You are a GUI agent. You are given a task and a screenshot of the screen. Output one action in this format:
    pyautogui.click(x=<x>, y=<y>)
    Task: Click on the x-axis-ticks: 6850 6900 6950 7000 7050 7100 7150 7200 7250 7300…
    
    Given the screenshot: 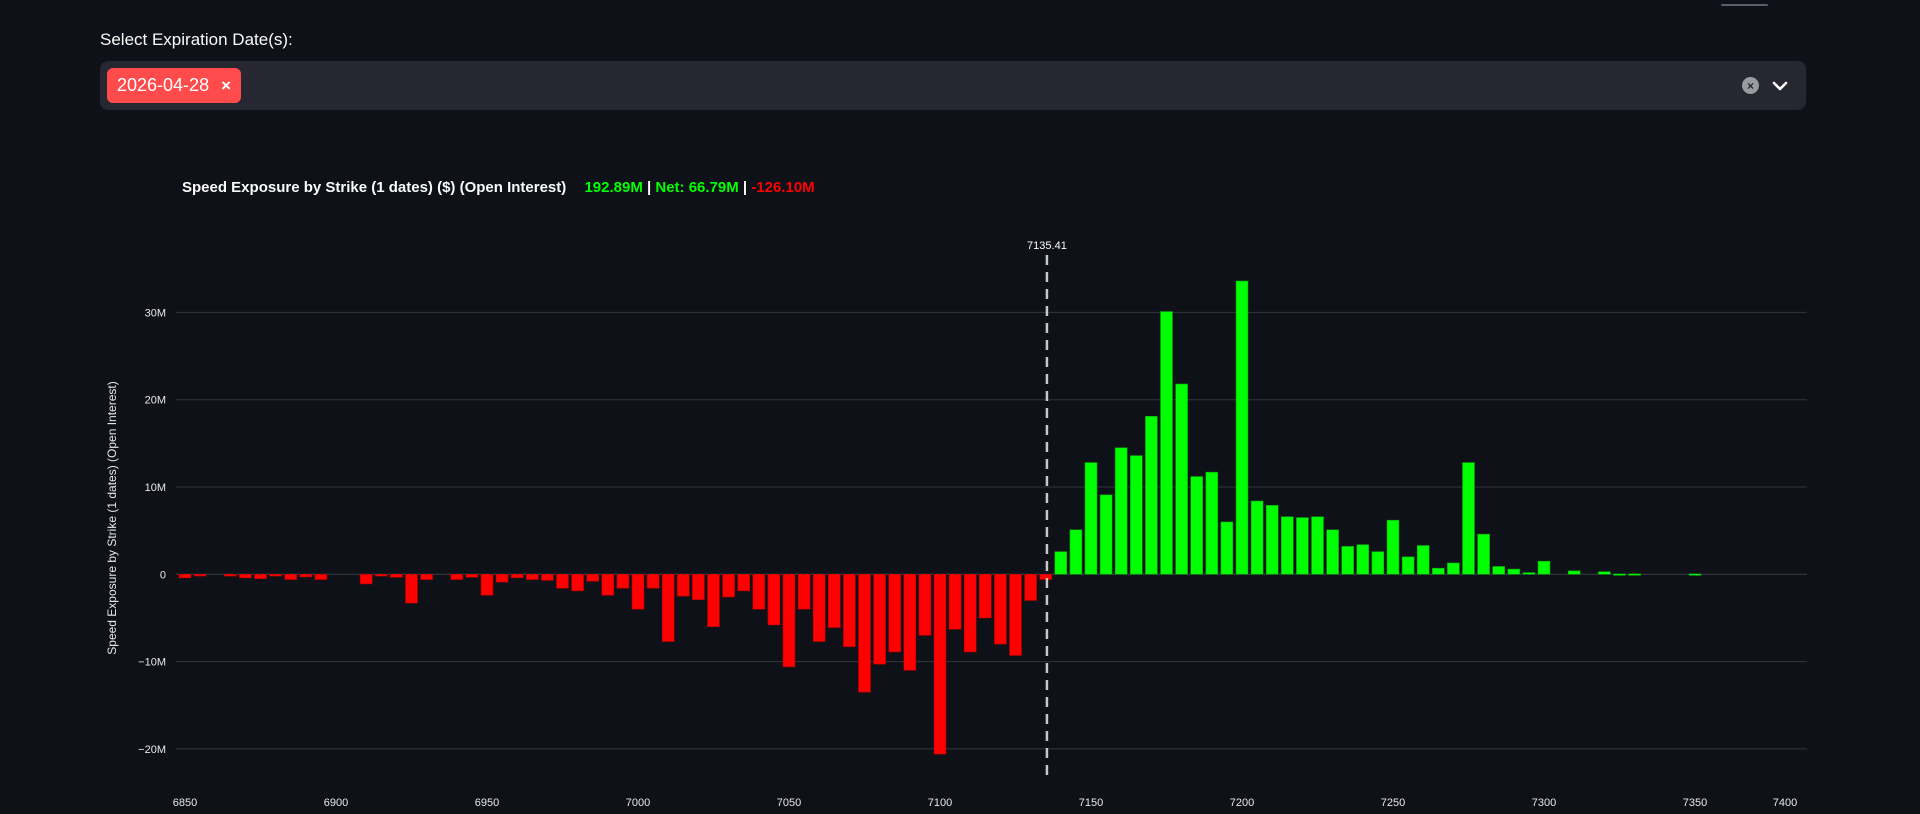 What is the action you would take?
    pyautogui.click(x=985, y=803)
    